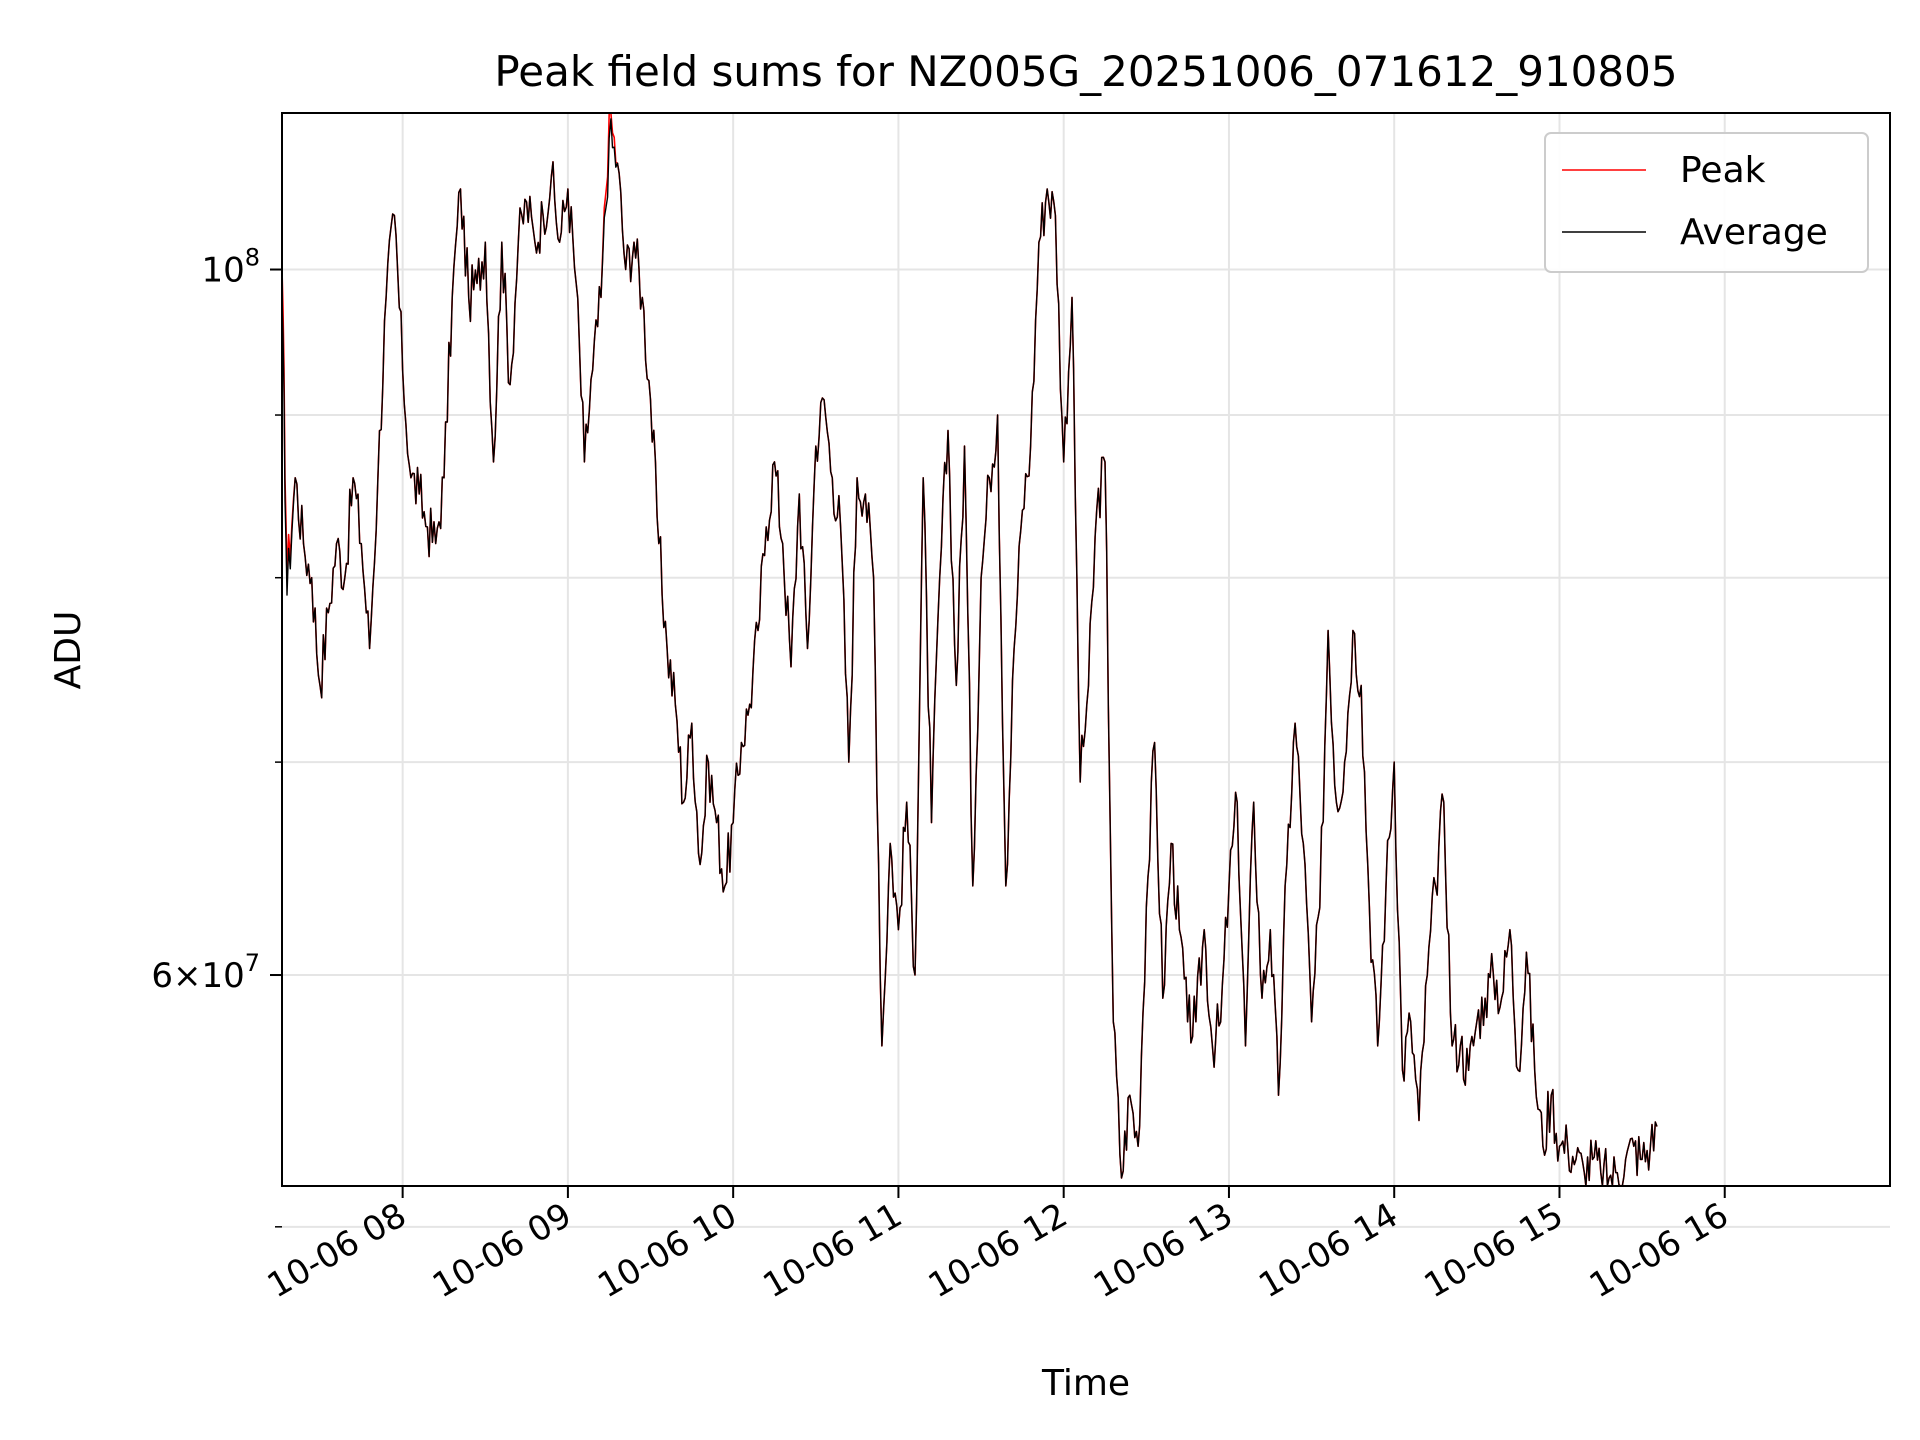  What do you see at coordinates (833, 1250) in the screenshot?
I see `x-tick-label: 10-06 11` at bounding box center [833, 1250].